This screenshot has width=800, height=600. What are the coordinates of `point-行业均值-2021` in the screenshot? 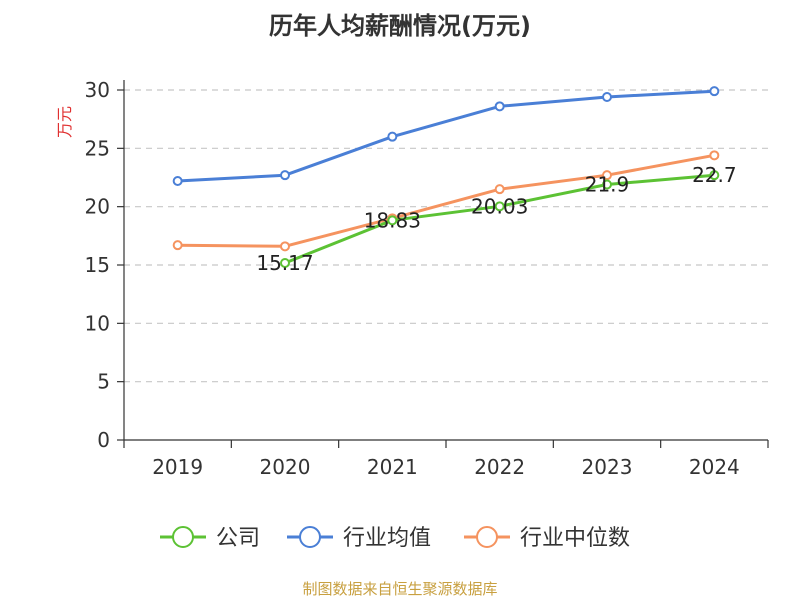 It's located at (392, 136).